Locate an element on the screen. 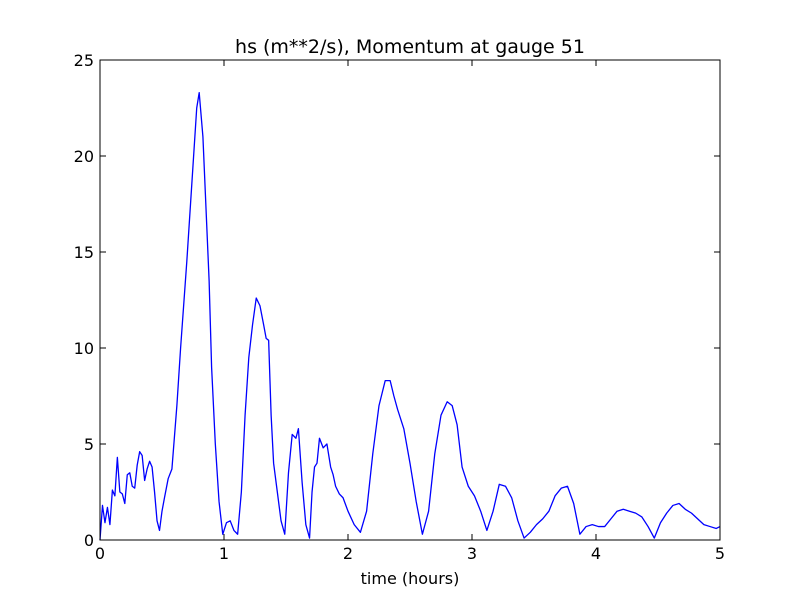 The width and height of the screenshot is (800, 600). x-axis-label: time (hours) is located at coordinates (410, 578).